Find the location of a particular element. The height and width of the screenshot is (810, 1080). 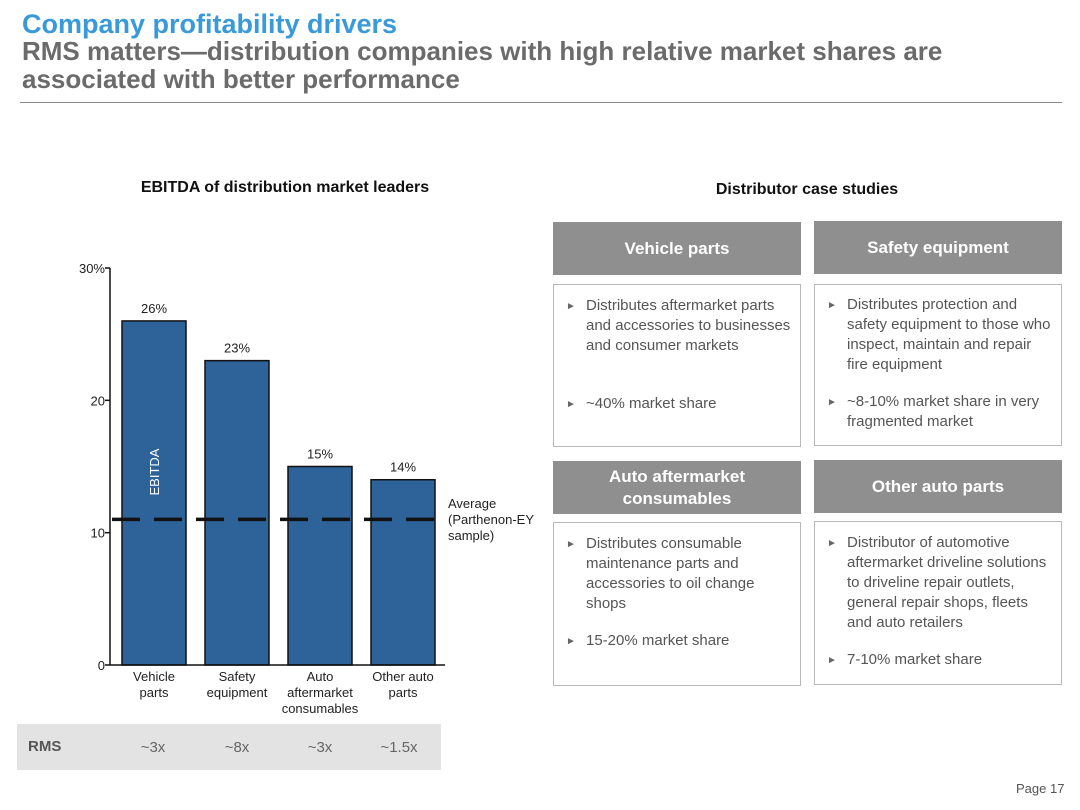

page-number: Page 17 is located at coordinates (1040, 788).